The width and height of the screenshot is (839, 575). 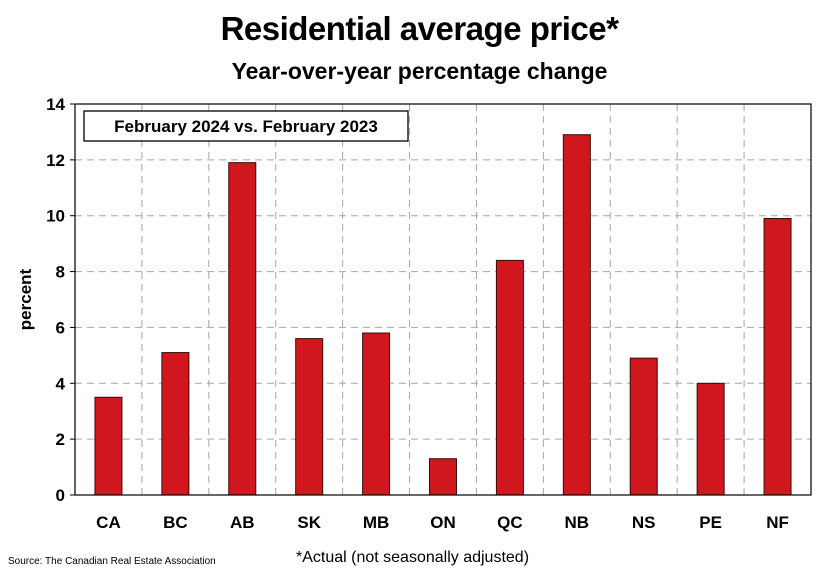 I want to click on y-tick-label: 6, so click(x=60, y=327).